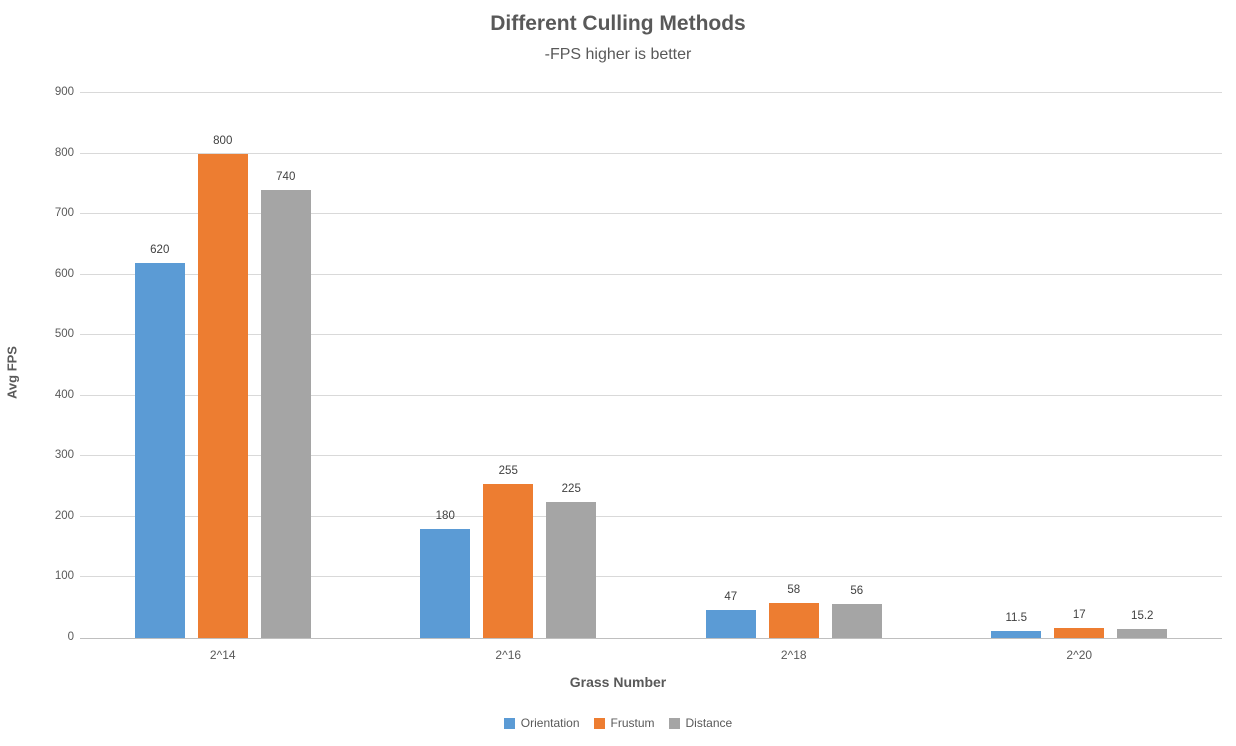  What do you see at coordinates (64, 273) in the screenshot?
I see `y-tick-label: 600` at bounding box center [64, 273].